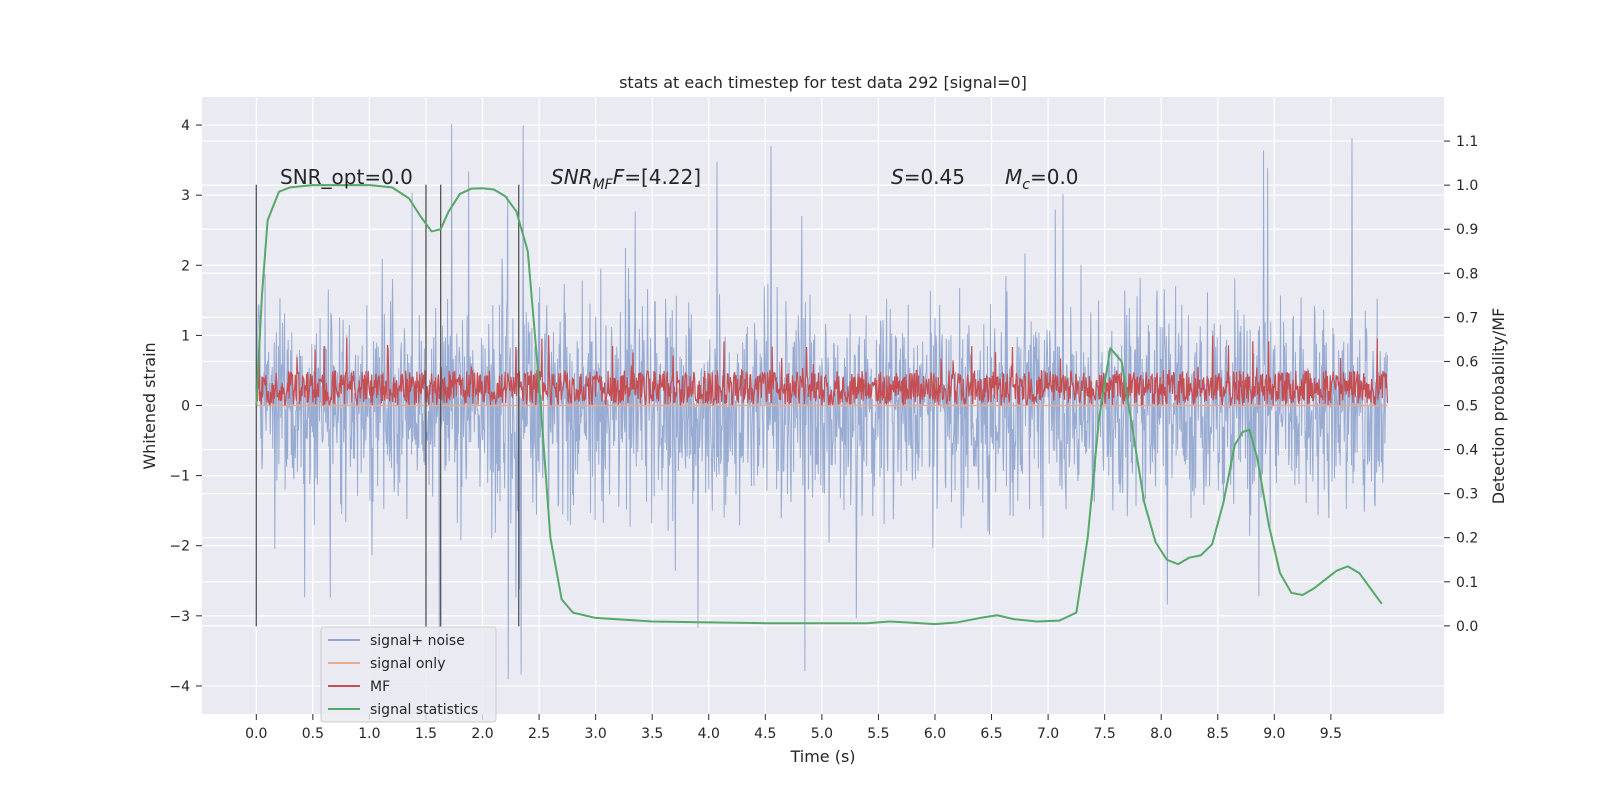  I want to click on x-tick-label: 4.0, so click(709, 734).